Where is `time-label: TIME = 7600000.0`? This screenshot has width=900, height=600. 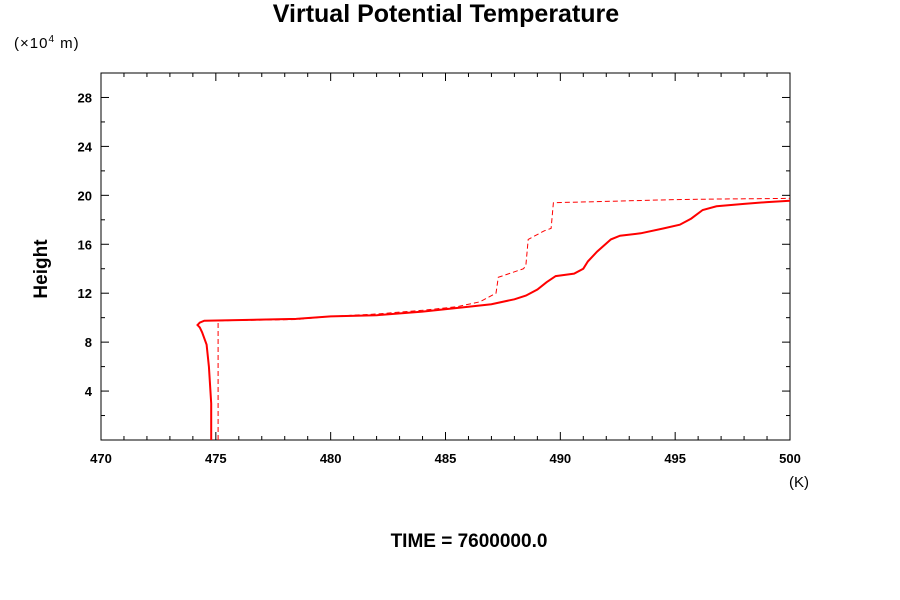 time-label: TIME = 7600000.0 is located at coordinates (469, 541).